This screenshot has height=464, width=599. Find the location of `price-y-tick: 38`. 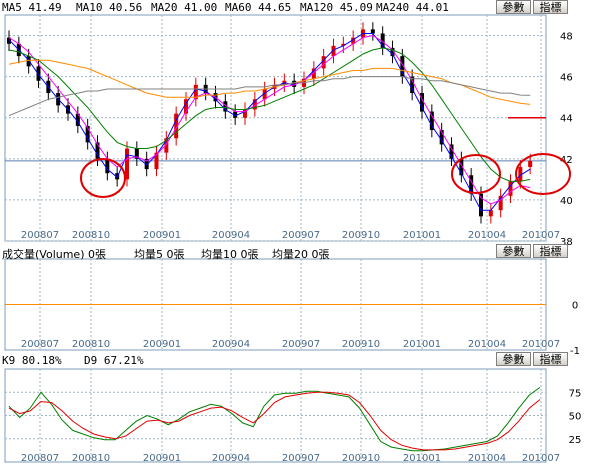

price-y-tick: 38 is located at coordinates (566, 242).